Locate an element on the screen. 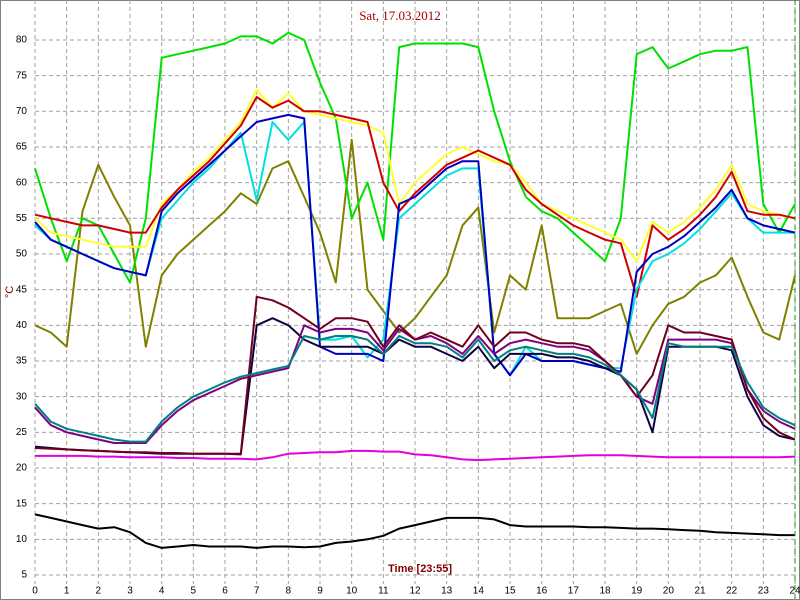  x-tick-label: 23 is located at coordinates (764, 591).